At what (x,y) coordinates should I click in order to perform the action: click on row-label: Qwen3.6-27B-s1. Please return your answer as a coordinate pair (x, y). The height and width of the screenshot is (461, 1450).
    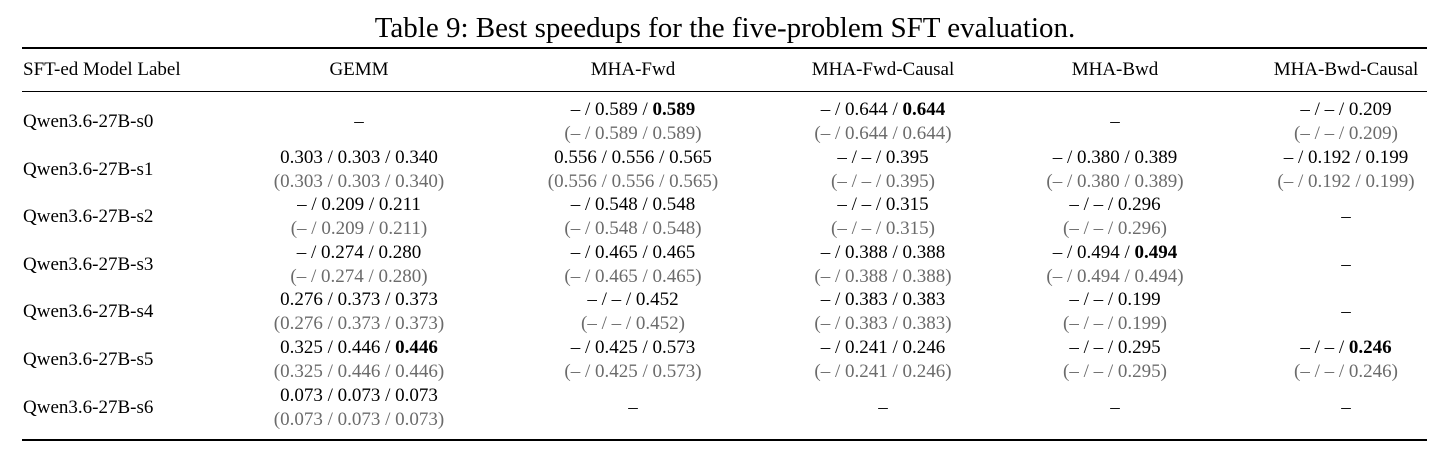
    Looking at the image, I should click on (88, 169).